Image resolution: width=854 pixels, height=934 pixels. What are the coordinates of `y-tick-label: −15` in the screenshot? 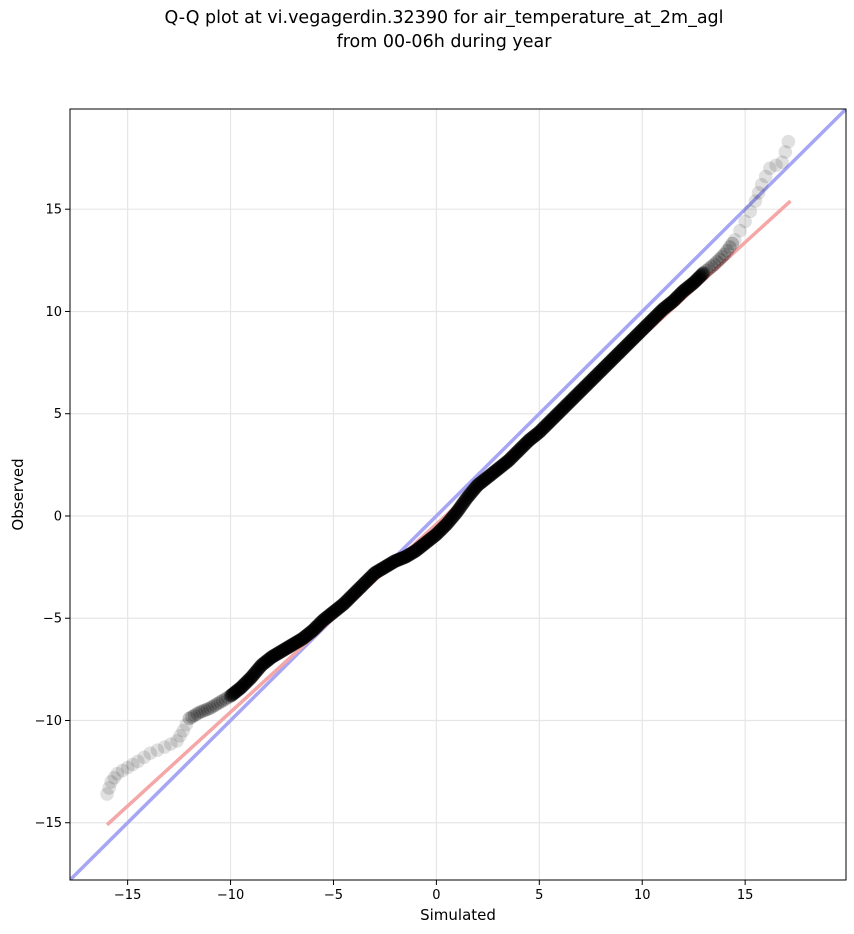 It's located at (48, 823).